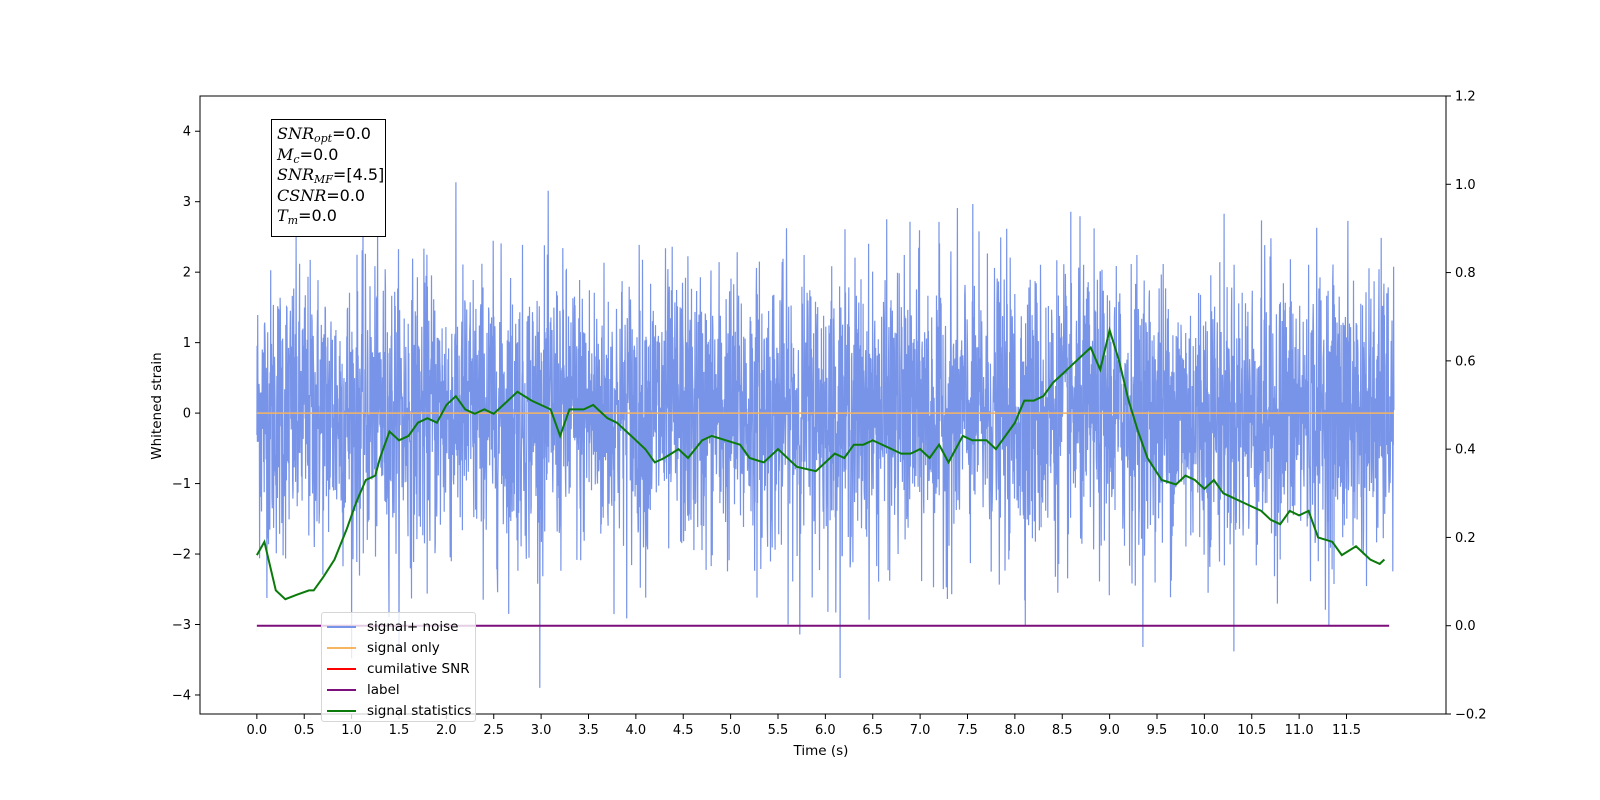 The image size is (1600, 800). What do you see at coordinates (541, 730) in the screenshot?
I see `x-tick-label: 3.0` at bounding box center [541, 730].